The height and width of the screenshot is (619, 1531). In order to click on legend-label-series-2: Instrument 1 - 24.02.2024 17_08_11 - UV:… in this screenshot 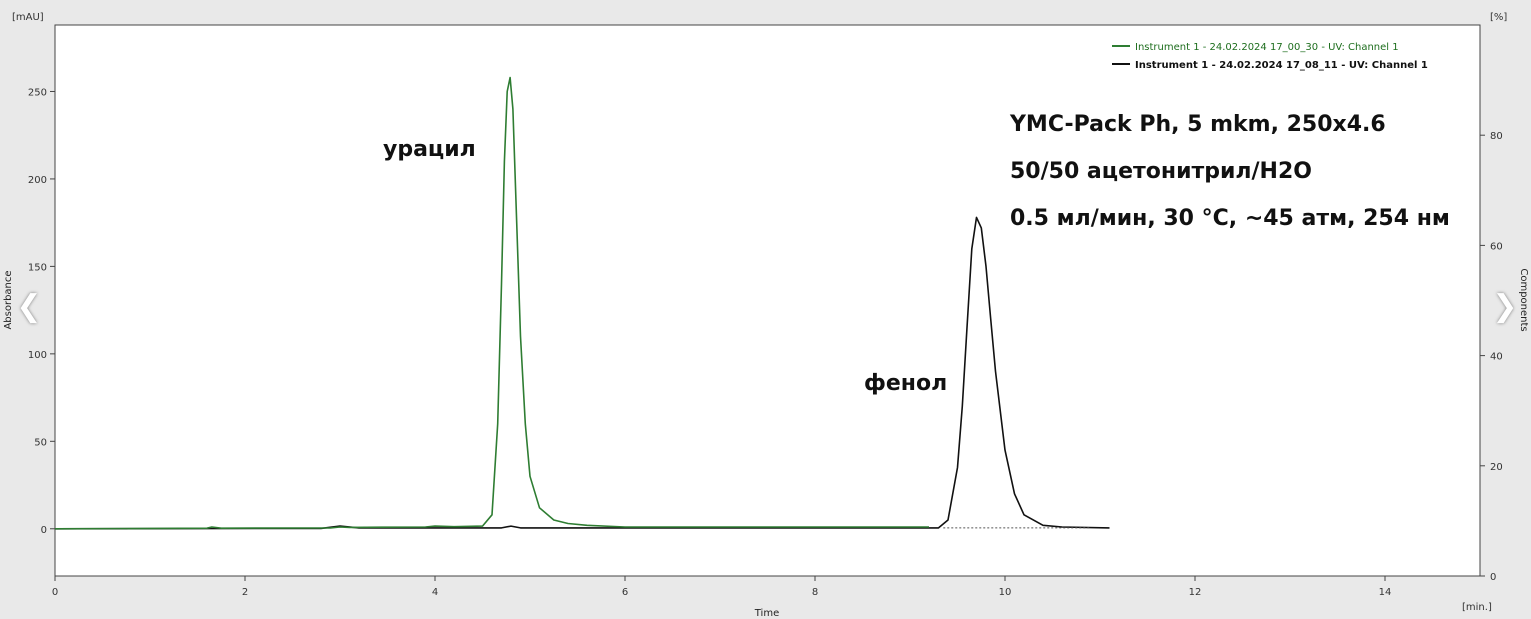, I will do `click(1281, 65)`.